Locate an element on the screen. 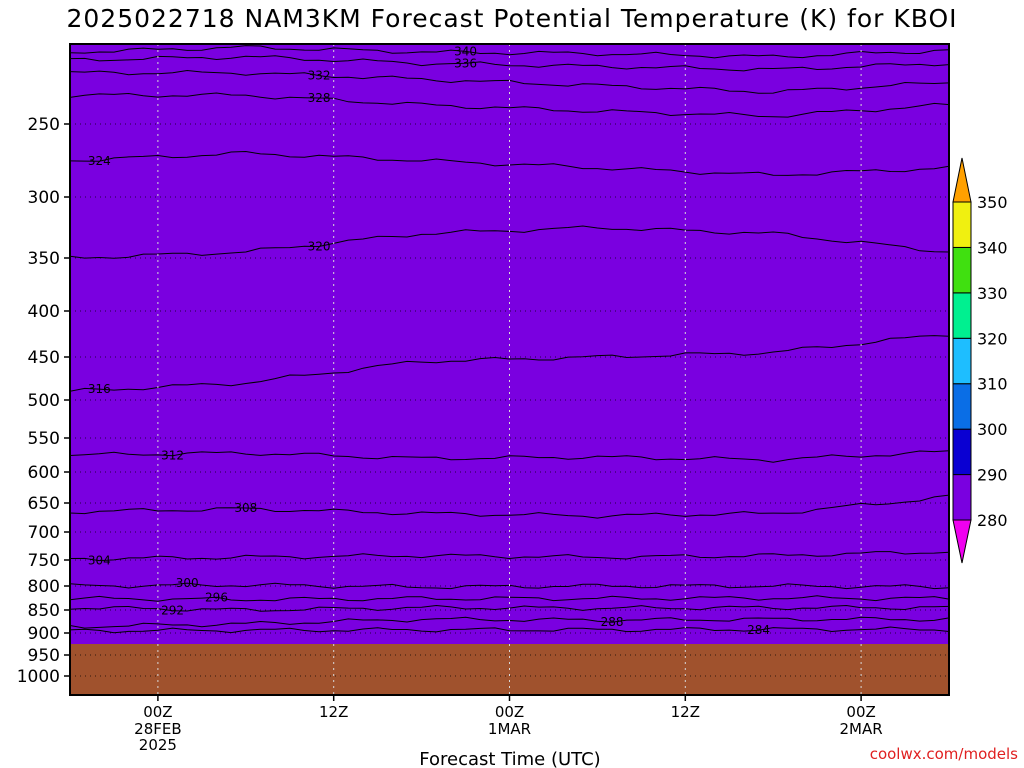  x-tick-sublabel-0-1: 2025 is located at coordinates (158, 745).